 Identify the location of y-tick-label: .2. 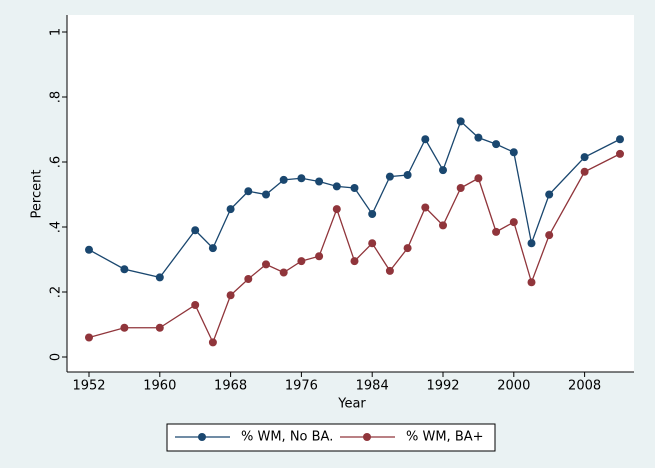
(56, 292).